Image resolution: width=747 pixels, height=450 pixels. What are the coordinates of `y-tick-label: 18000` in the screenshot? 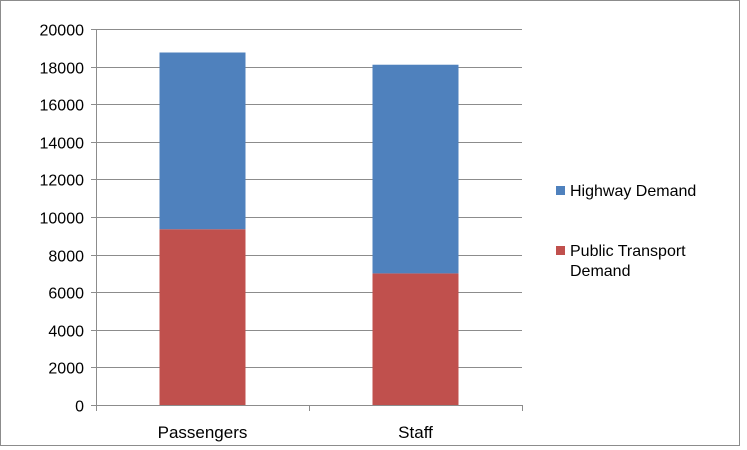 It's located at (62, 69).